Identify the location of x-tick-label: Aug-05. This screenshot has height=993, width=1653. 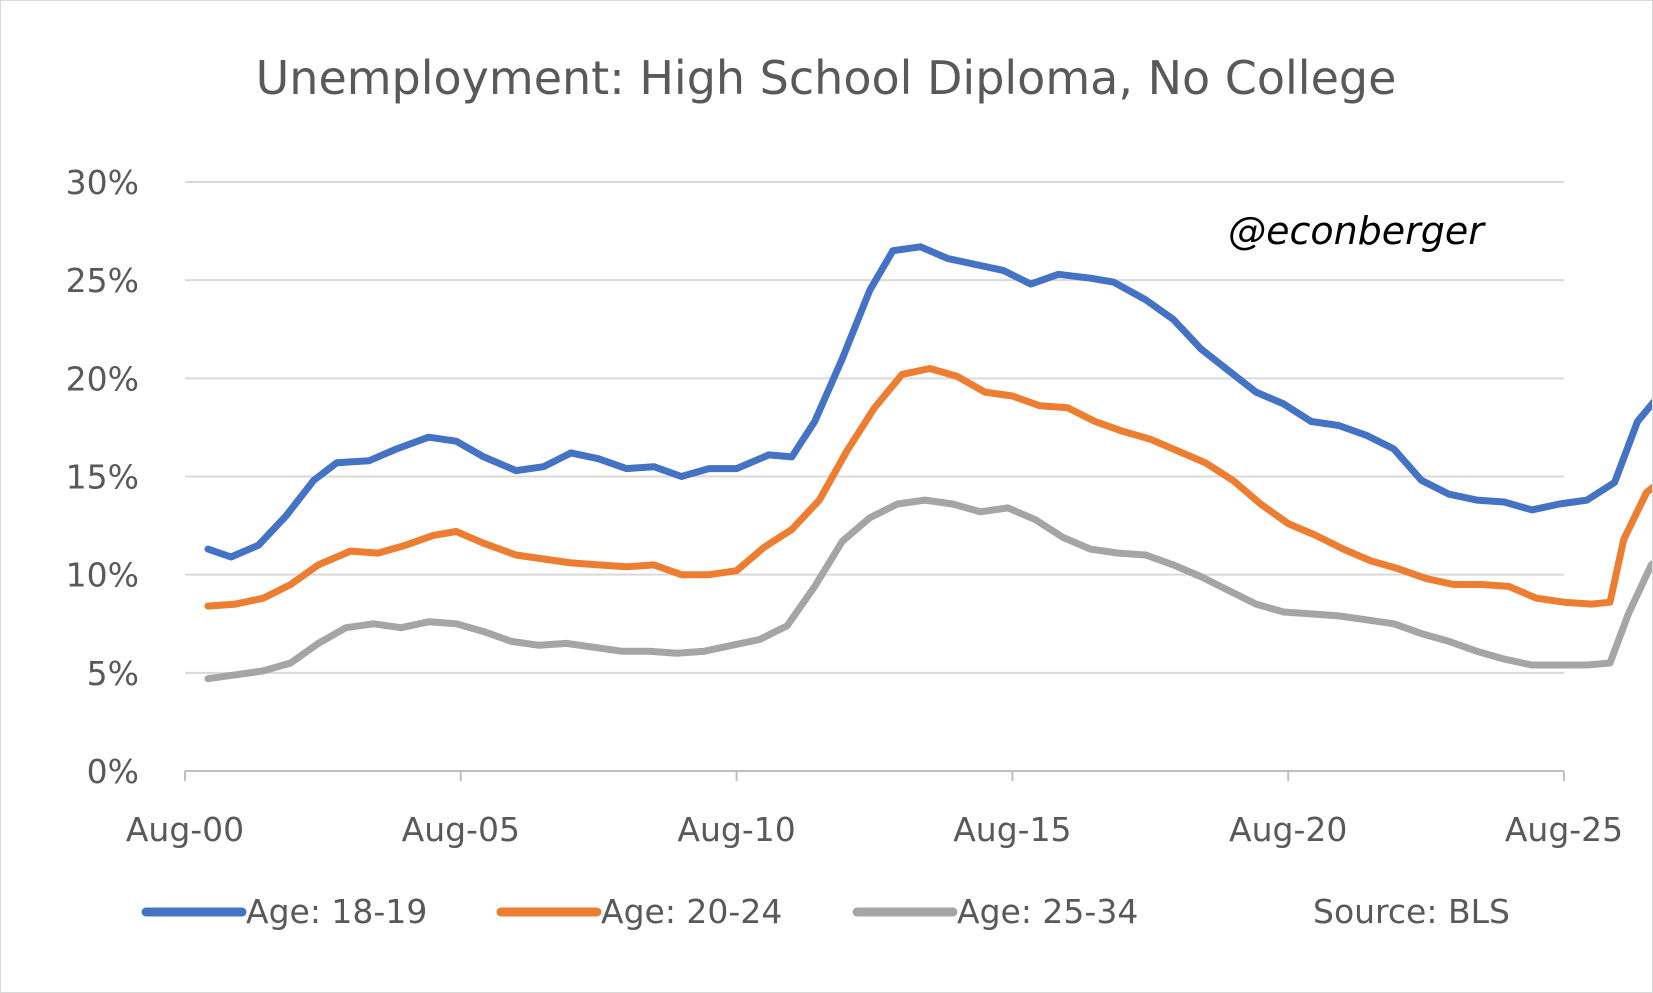
(461, 829).